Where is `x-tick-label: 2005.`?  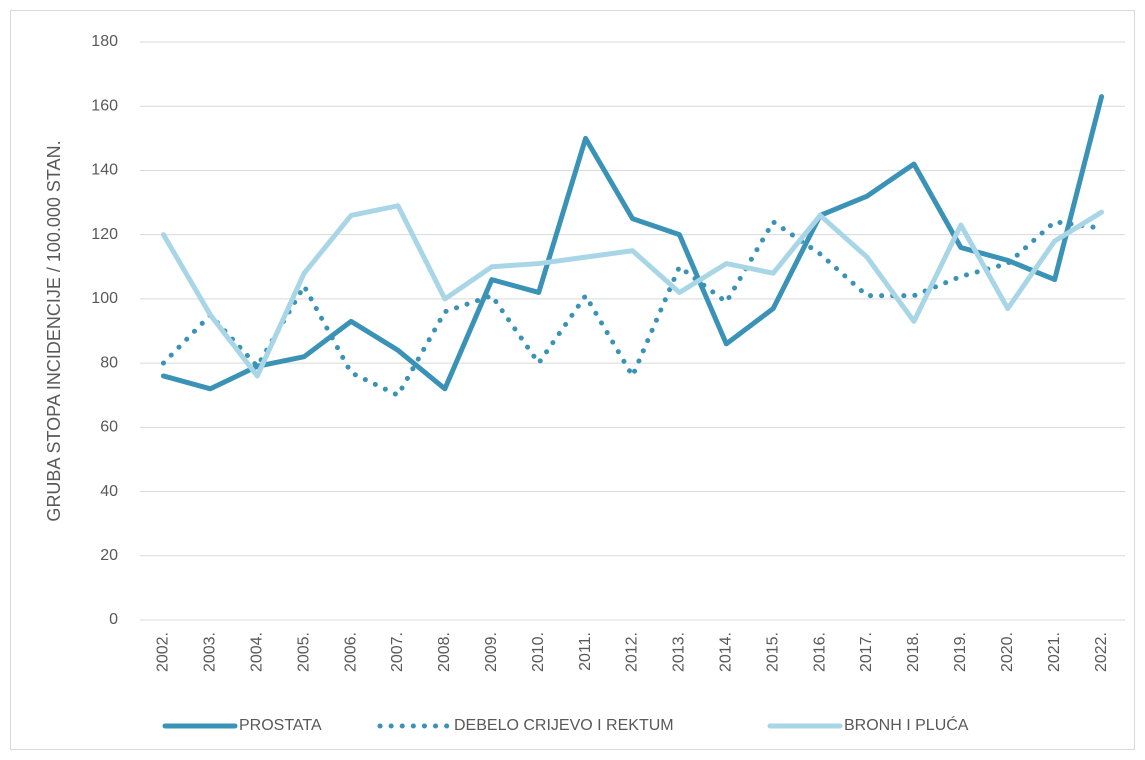
x-tick-label: 2005. is located at coordinates (303, 652).